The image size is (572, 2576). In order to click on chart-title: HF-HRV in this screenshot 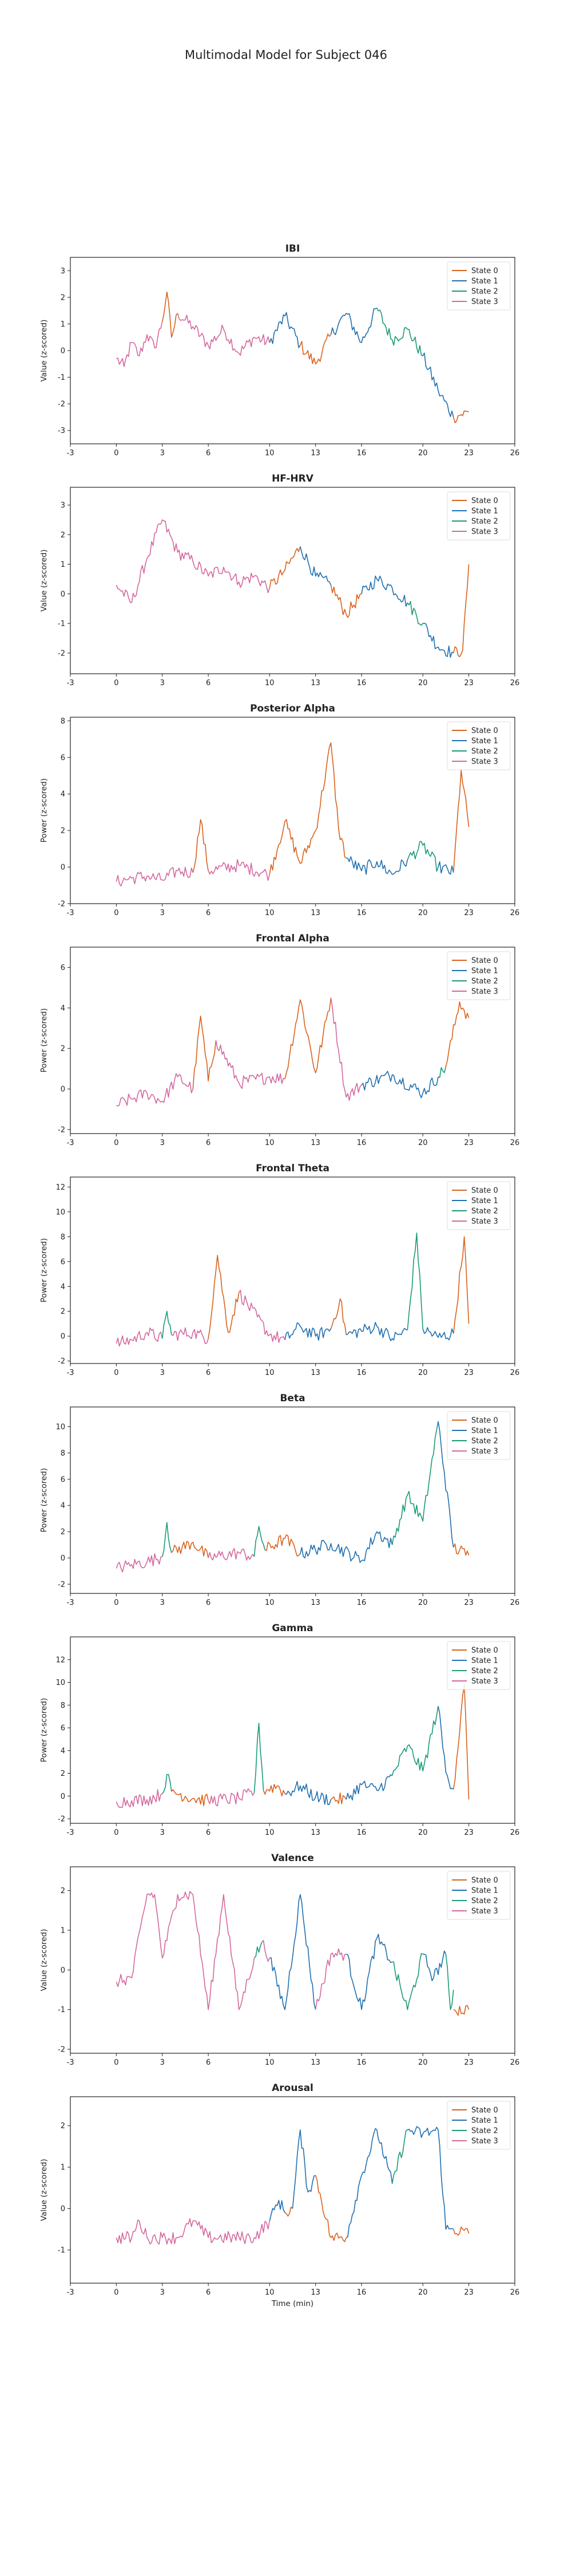, I will do `click(293, 478)`.